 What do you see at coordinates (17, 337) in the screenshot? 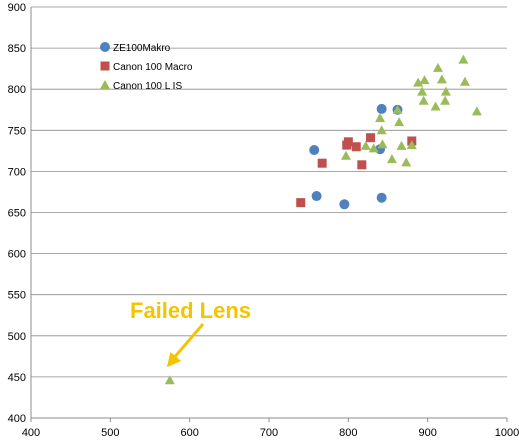
I see `y-tick-label: 500` at bounding box center [17, 337].